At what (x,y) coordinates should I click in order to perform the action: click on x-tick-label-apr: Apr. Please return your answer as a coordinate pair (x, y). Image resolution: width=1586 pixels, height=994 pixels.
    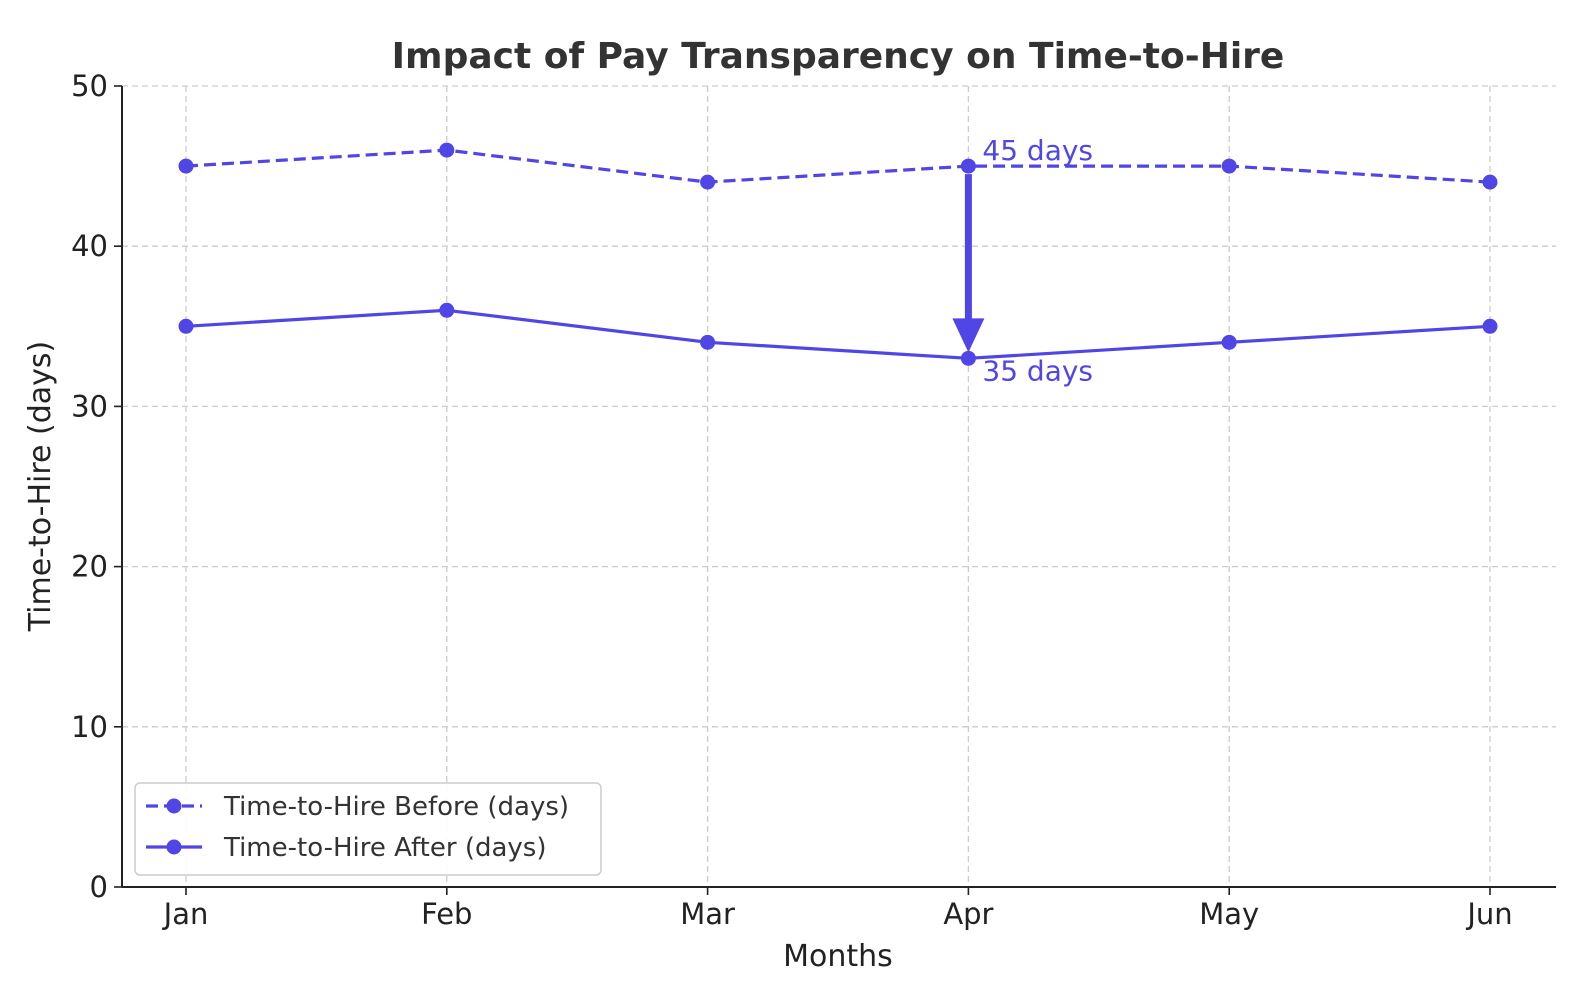
    Looking at the image, I should click on (968, 914).